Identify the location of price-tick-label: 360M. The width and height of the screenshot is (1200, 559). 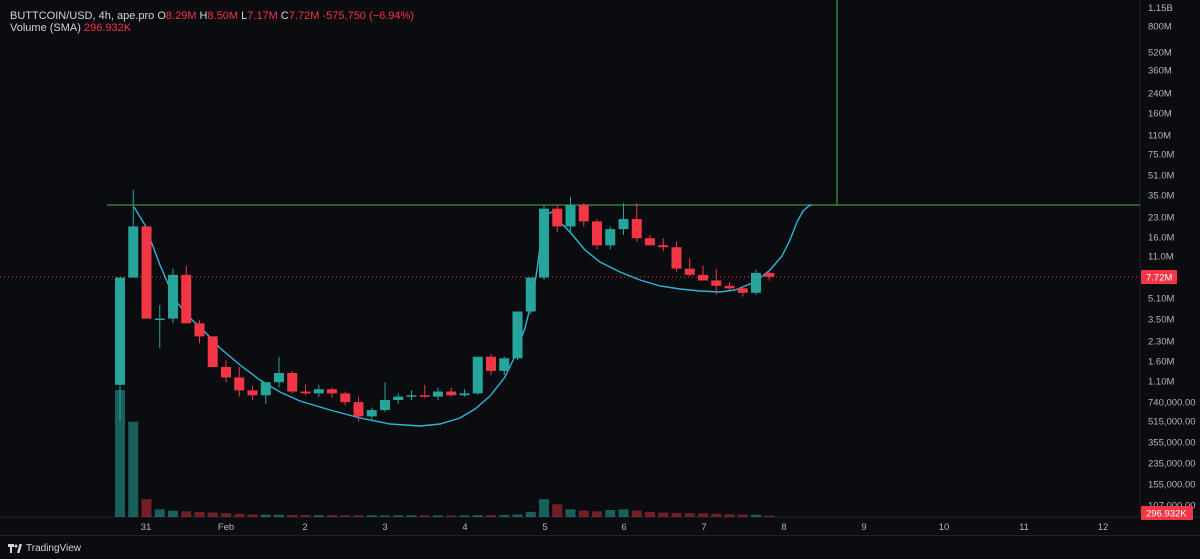
(1160, 71).